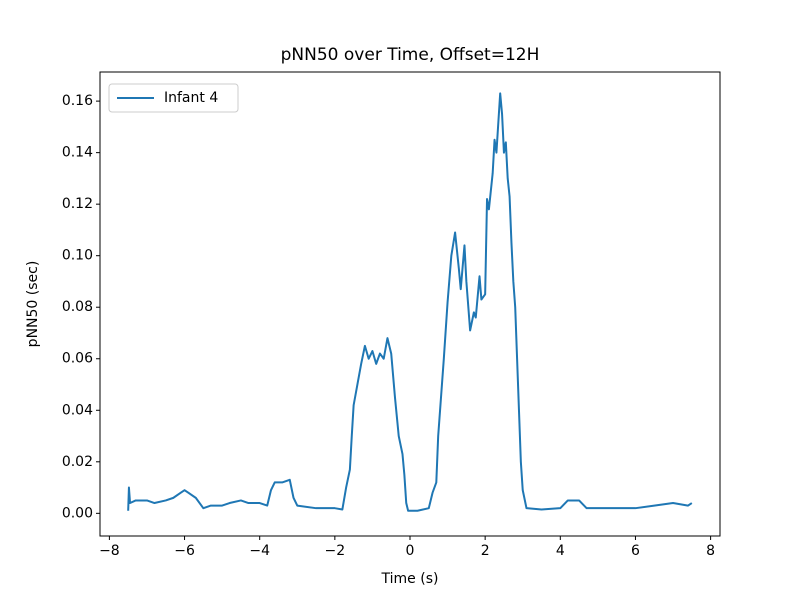  What do you see at coordinates (335, 551) in the screenshot?
I see `x-tick-label: −2` at bounding box center [335, 551].